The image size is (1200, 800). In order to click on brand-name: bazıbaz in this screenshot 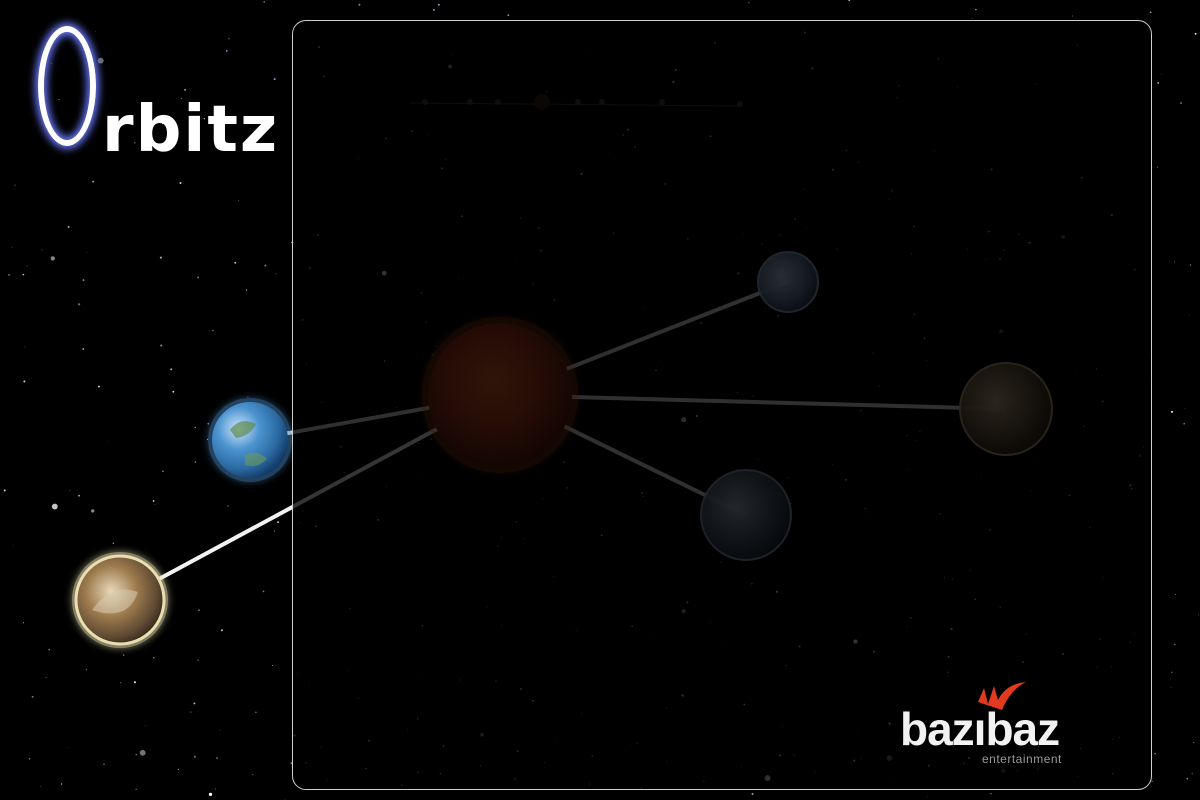, I will do `click(980, 729)`.